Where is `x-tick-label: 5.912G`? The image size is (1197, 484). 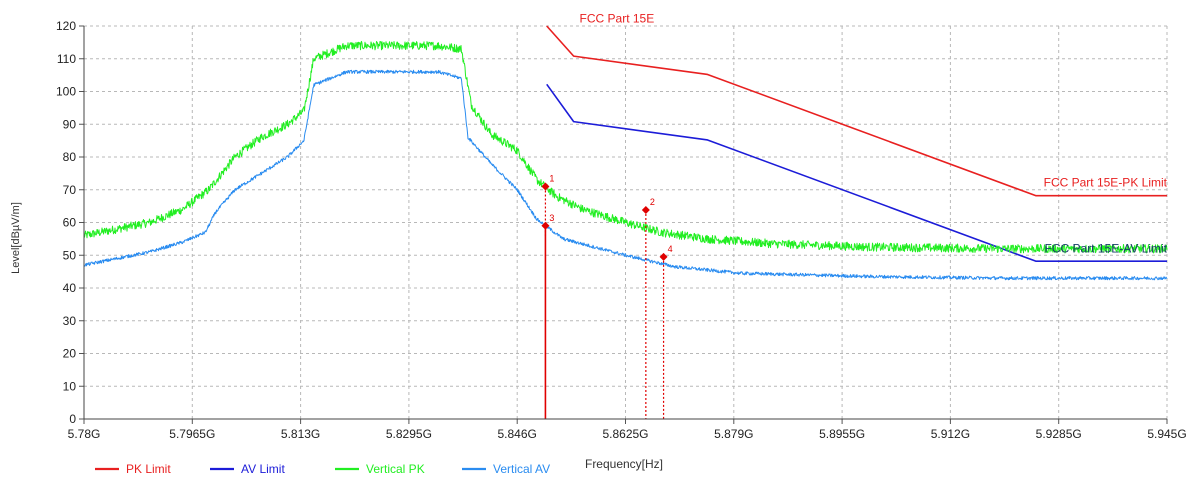 x-tick-label: 5.912G is located at coordinates (950, 434).